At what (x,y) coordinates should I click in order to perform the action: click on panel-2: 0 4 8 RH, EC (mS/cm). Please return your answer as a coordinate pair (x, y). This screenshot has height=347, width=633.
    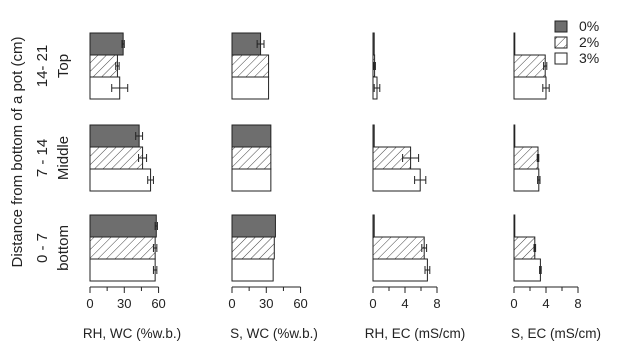
    Looking at the image, I should click on (415, 186).